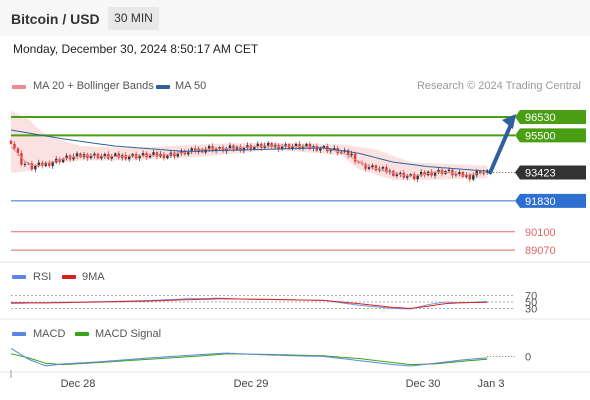 Image resolution: width=590 pixels, height=400 pixels. What do you see at coordinates (501, 147) in the screenshot?
I see `forecast-arrow` at bounding box center [501, 147].